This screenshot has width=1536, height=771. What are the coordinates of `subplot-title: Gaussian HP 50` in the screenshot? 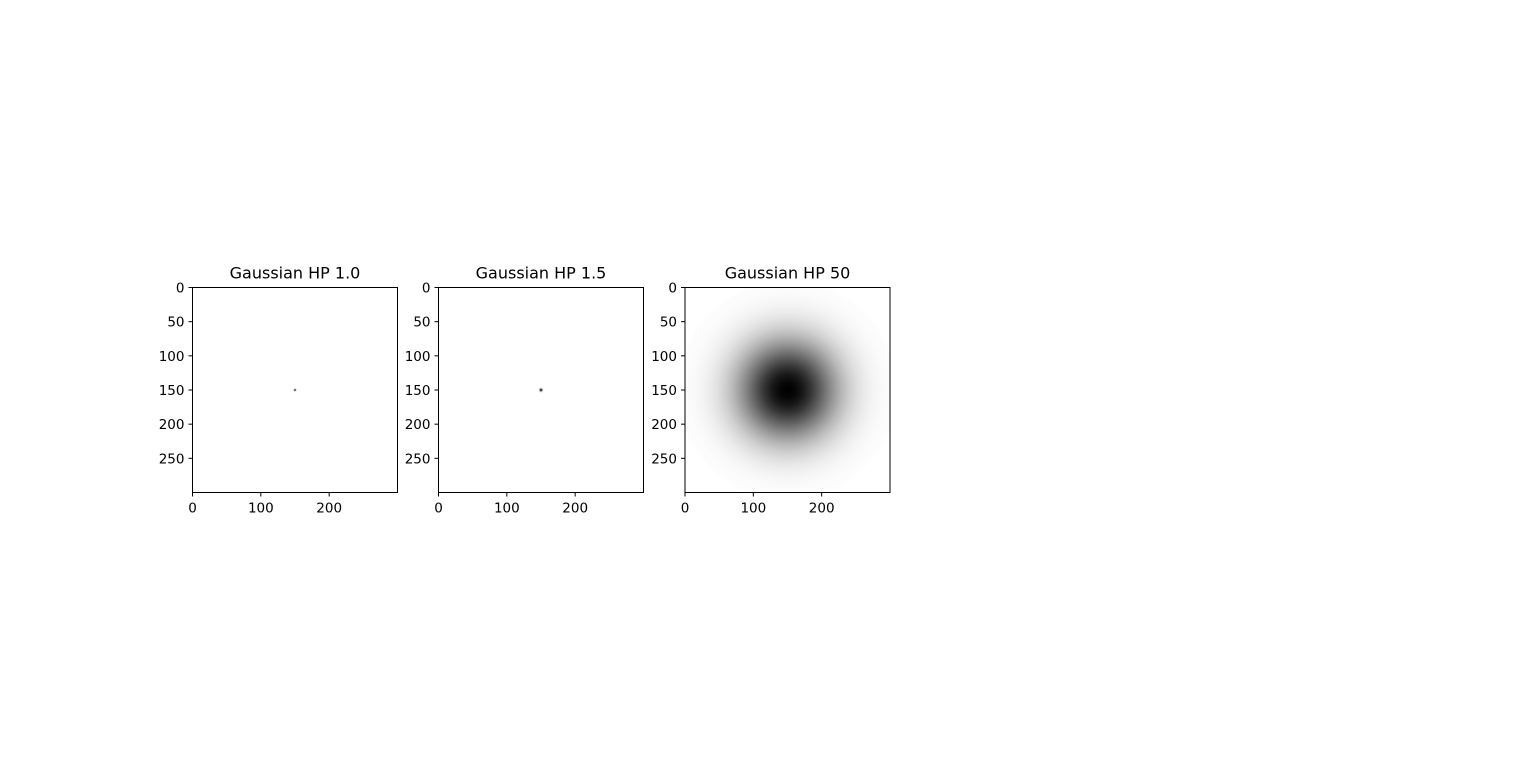 It's located at (788, 273).